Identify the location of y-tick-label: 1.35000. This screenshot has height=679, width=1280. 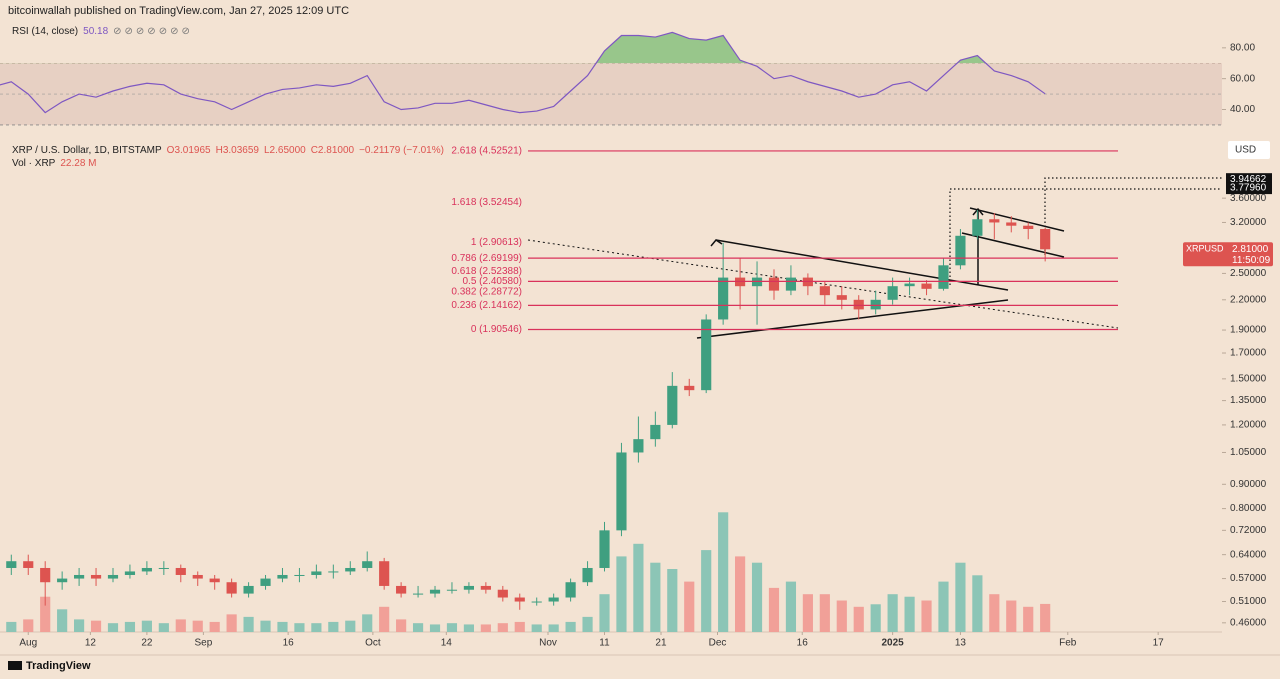
(1248, 400).